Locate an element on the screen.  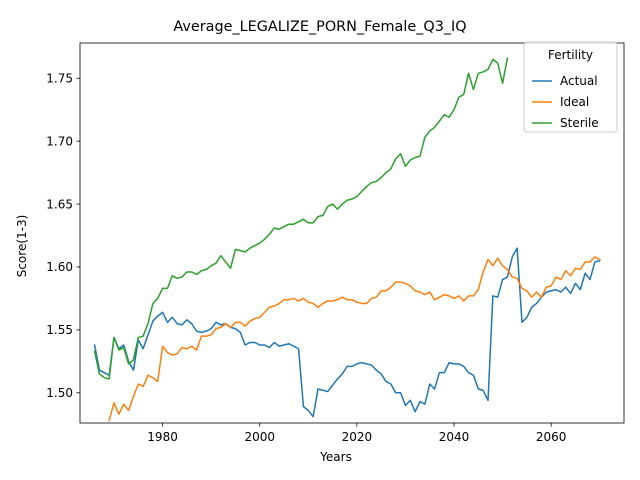
x-axis-title: Years is located at coordinates (335, 457).